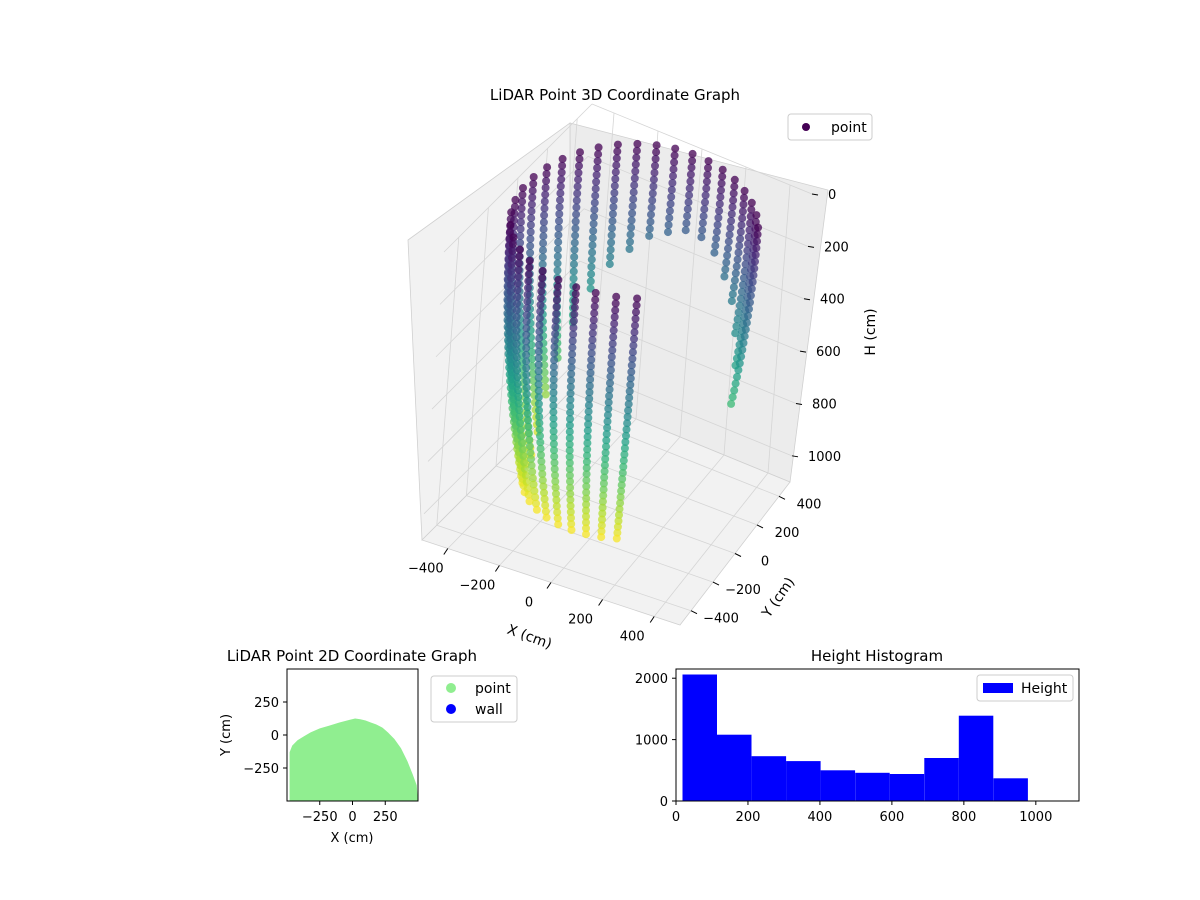 The height and width of the screenshot is (900, 1200). Describe the element at coordinates (765, 562) in the screenshot. I see `chart-3d-ytick-label: 0` at that location.